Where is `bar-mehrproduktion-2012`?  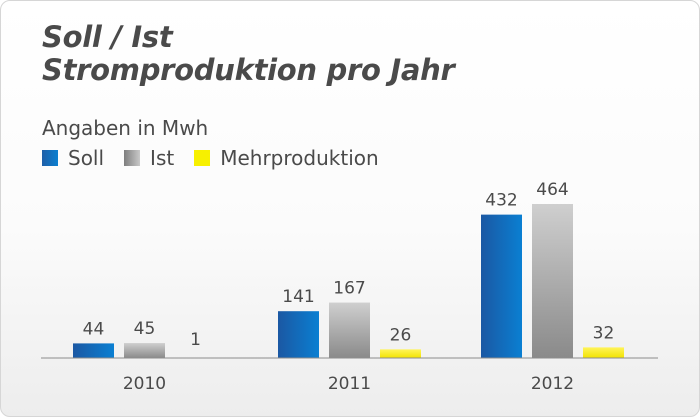
bar-mehrproduktion-2012 is located at coordinates (603, 352).